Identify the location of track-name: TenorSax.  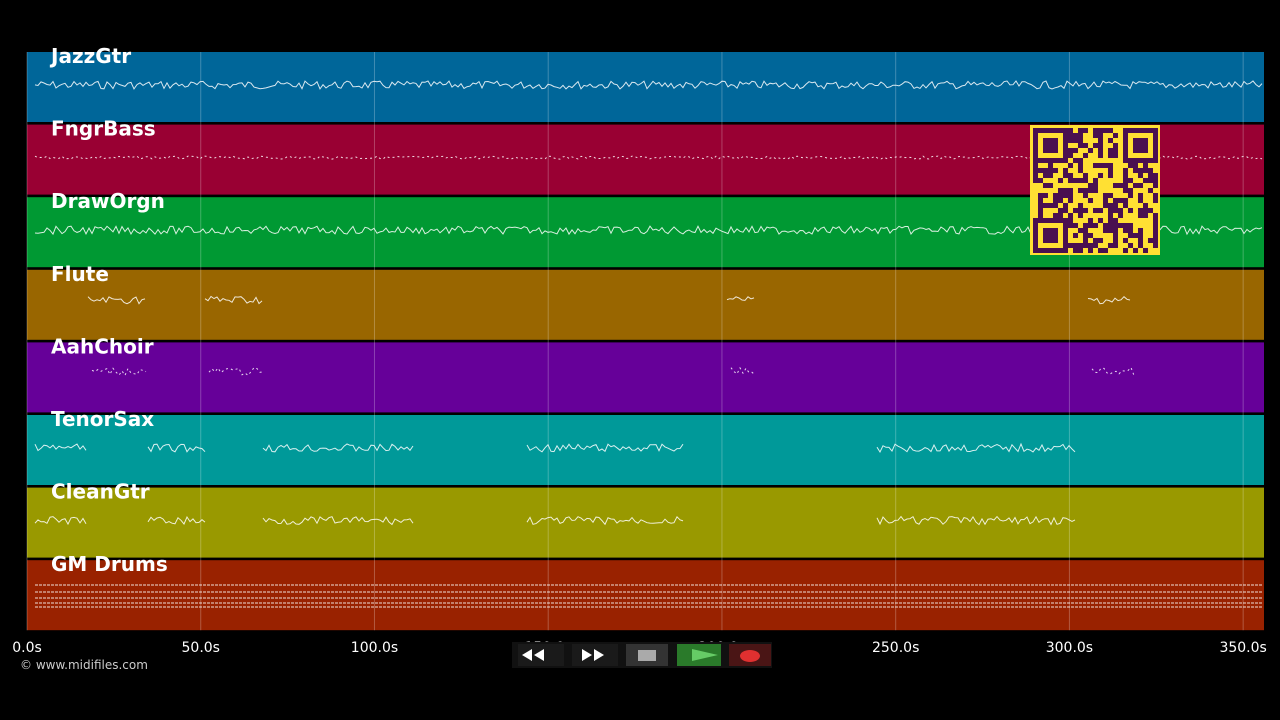
(102, 419).